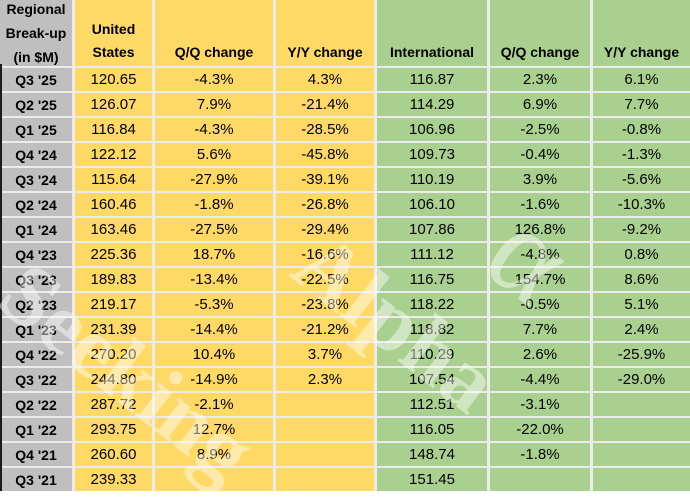 This screenshot has height=498, width=690. I want to click on data-cell: -4.3%, so click(214, 129).